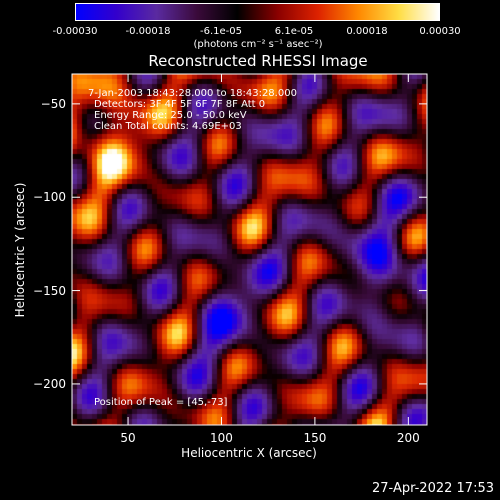 This screenshot has height=500, width=500. What do you see at coordinates (170, 115) in the screenshot?
I see `info-line-energy: Energy Range: 25.0 - 50.0 keV` at bounding box center [170, 115].